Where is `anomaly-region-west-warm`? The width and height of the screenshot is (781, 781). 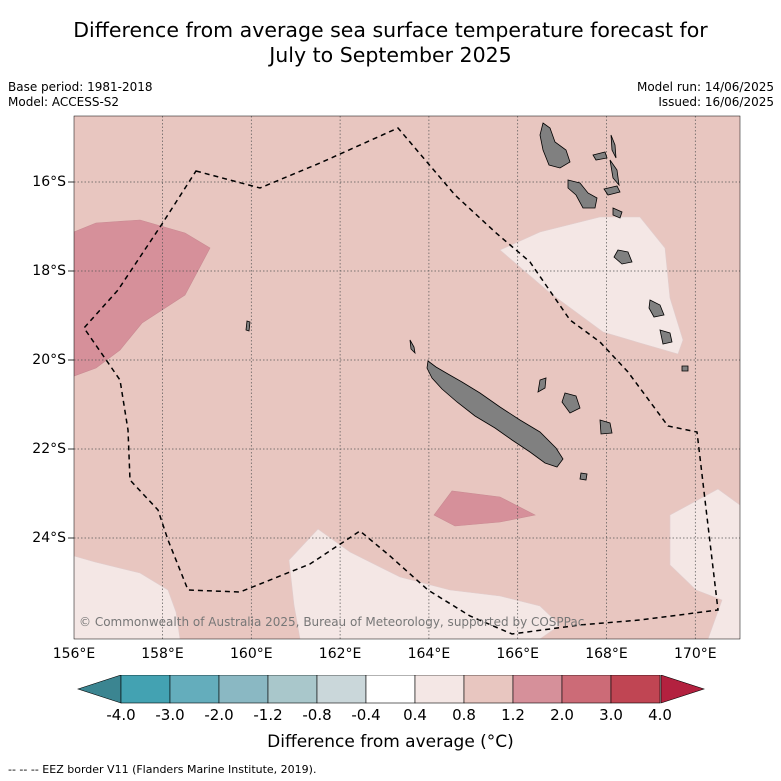 anomaly-region-west-warm is located at coordinates (142, 298).